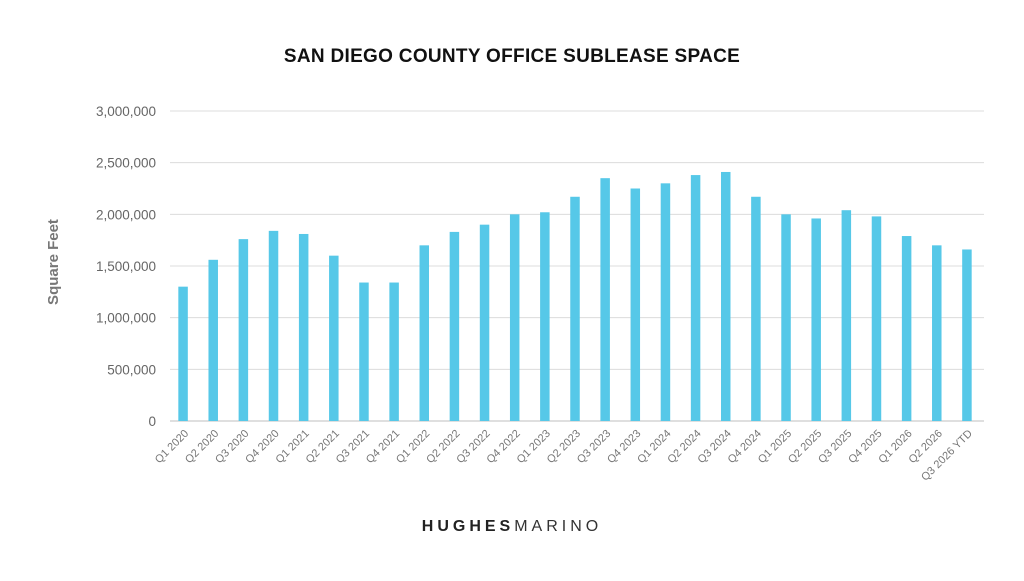 The height and width of the screenshot is (581, 1024). I want to click on company-logo: HUGHESMARINO, so click(512, 527).